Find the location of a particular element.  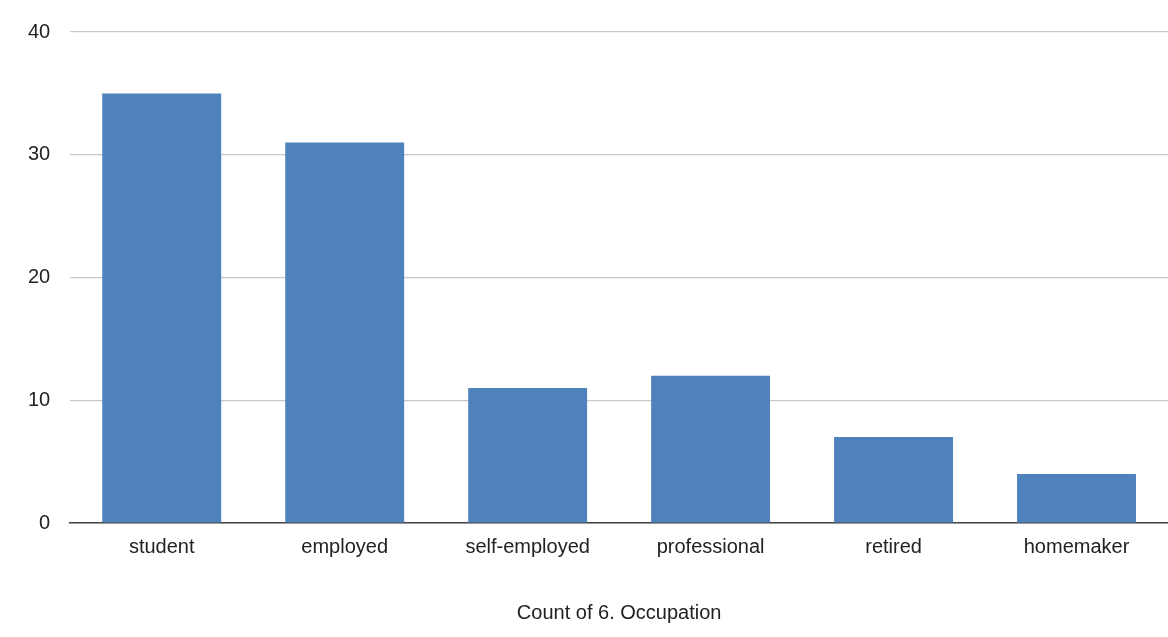

x-axis-title: Count of 6. Occupation is located at coordinates (619, 611).